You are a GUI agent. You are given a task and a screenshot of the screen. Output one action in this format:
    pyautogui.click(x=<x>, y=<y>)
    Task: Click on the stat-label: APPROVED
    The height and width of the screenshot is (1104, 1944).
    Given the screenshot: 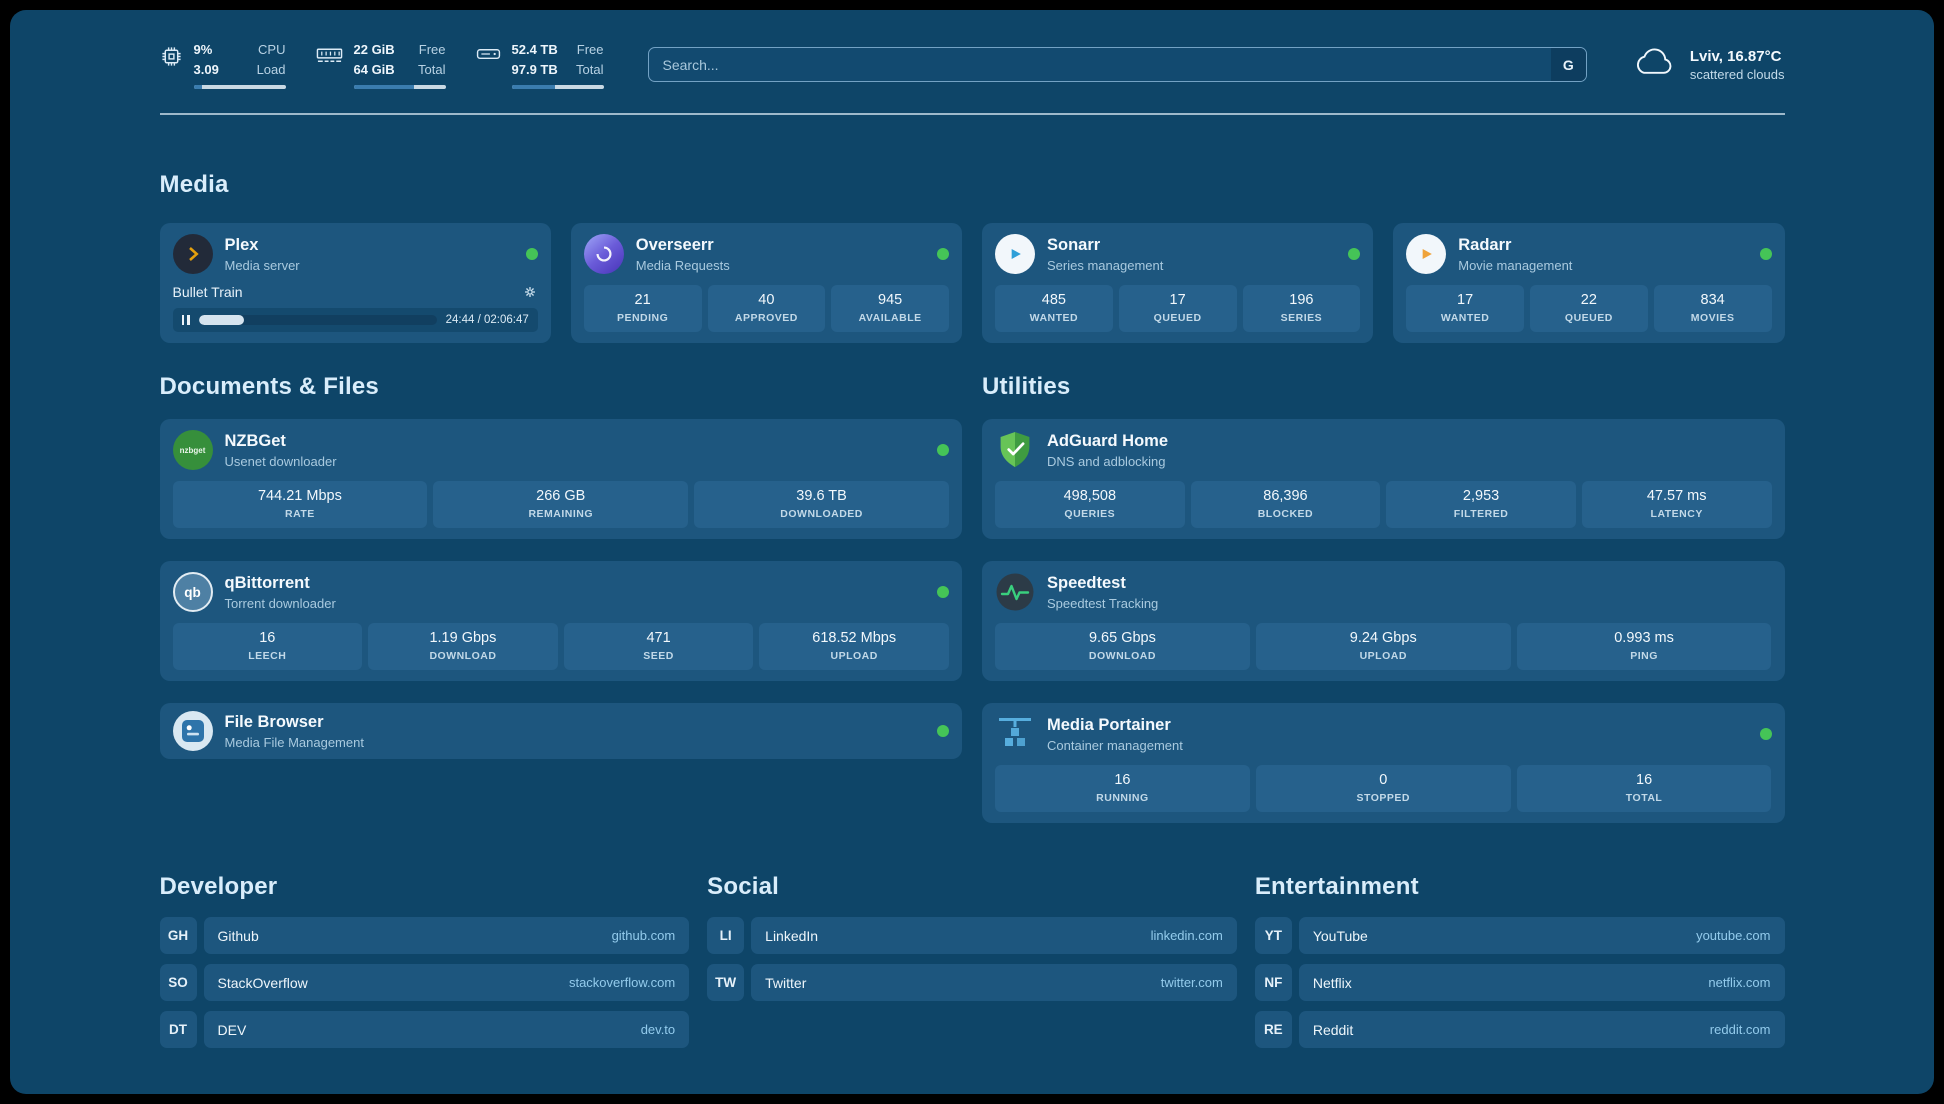 What is the action you would take?
    pyautogui.click(x=766, y=318)
    